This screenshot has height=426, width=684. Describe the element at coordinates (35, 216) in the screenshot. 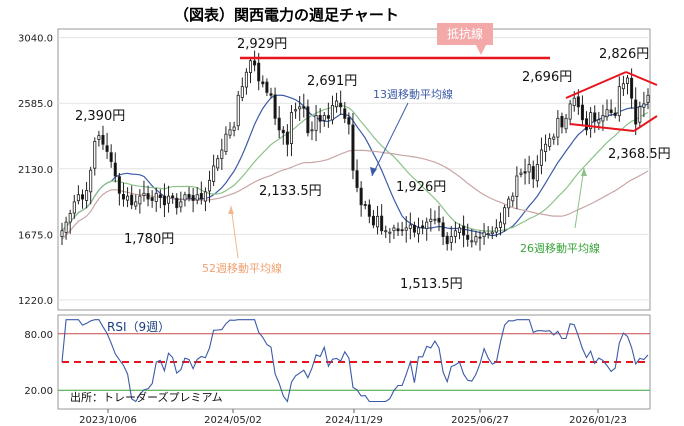

I see `y-axis-ticks: 3040.0 2585.0 2130.0 1675.0 1220.0 80.00 20.00` at that location.